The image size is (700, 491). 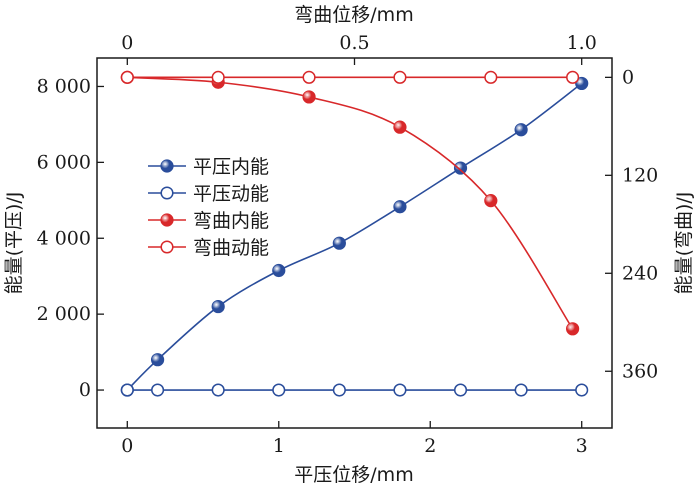 I want to click on y-tick-label: 0, so click(x=85, y=390).